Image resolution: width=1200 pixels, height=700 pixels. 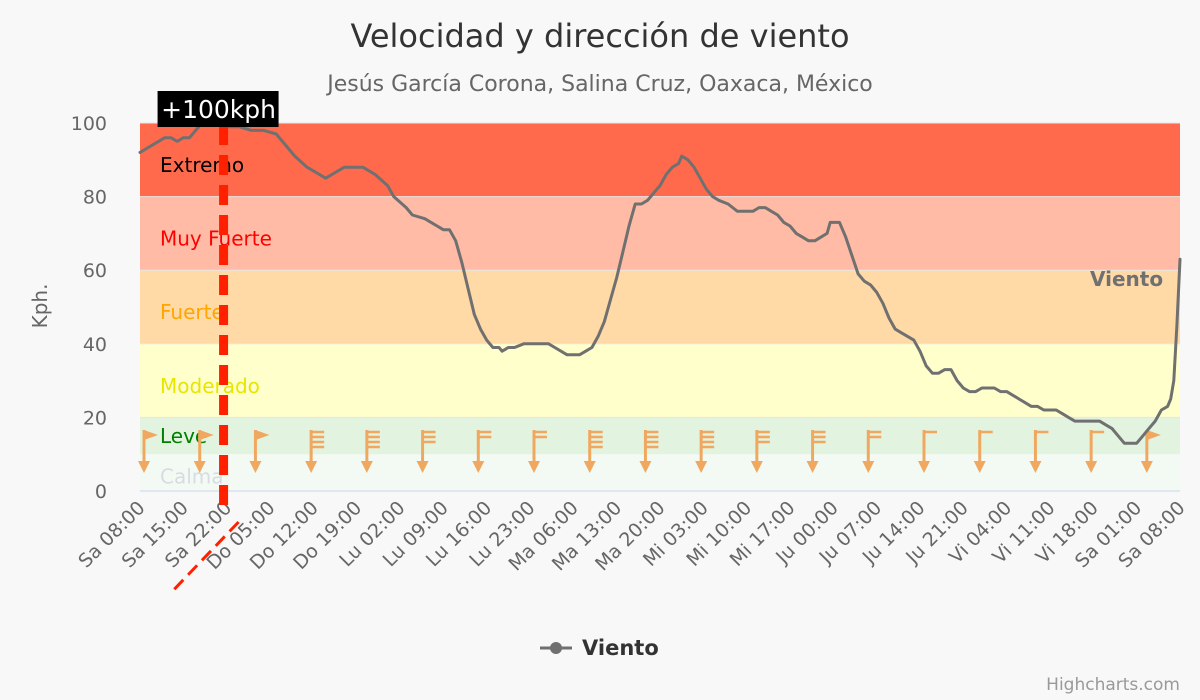 What do you see at coordinates (599, 36) in the screenshot?
I see `chart-title: Velocidad y dirección de viento` at bounding box center [599, 36].